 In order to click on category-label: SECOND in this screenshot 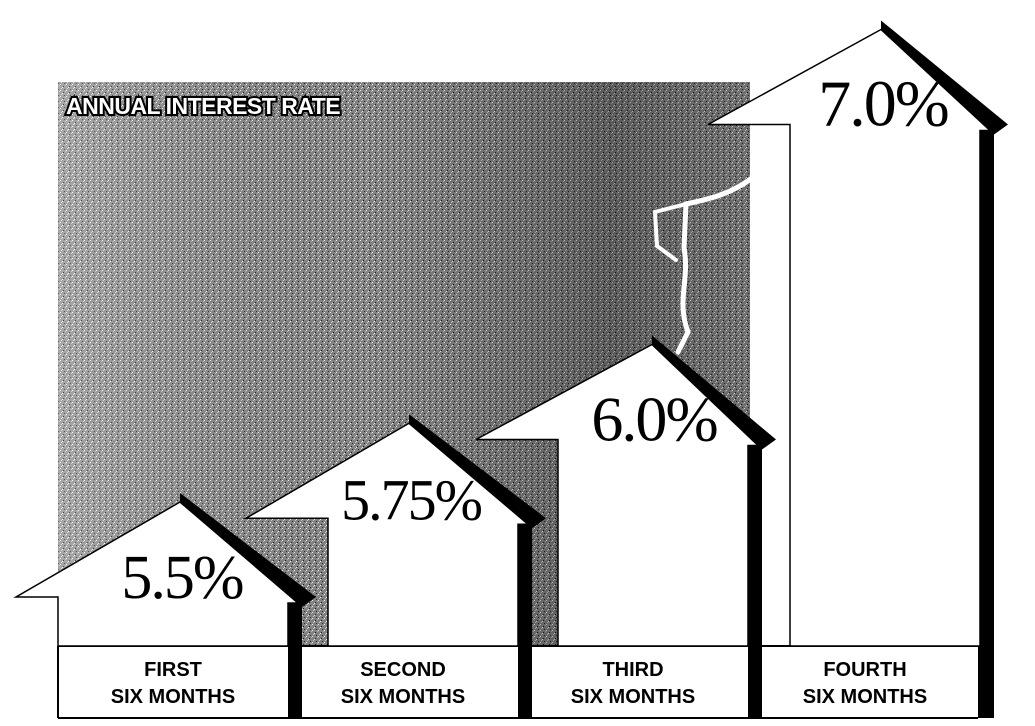, I will do `click(403, 670)`.